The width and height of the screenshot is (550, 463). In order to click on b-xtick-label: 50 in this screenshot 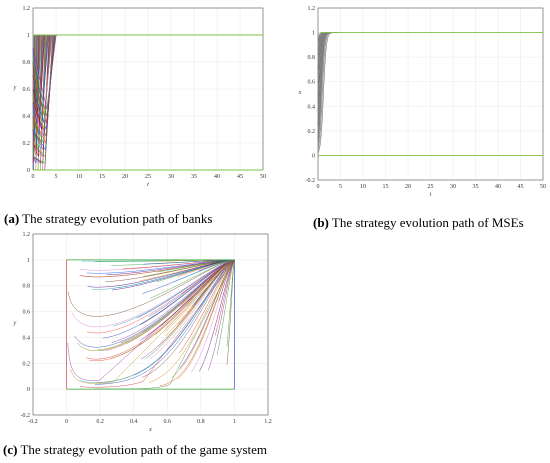, I will do `click(543, 187)`.